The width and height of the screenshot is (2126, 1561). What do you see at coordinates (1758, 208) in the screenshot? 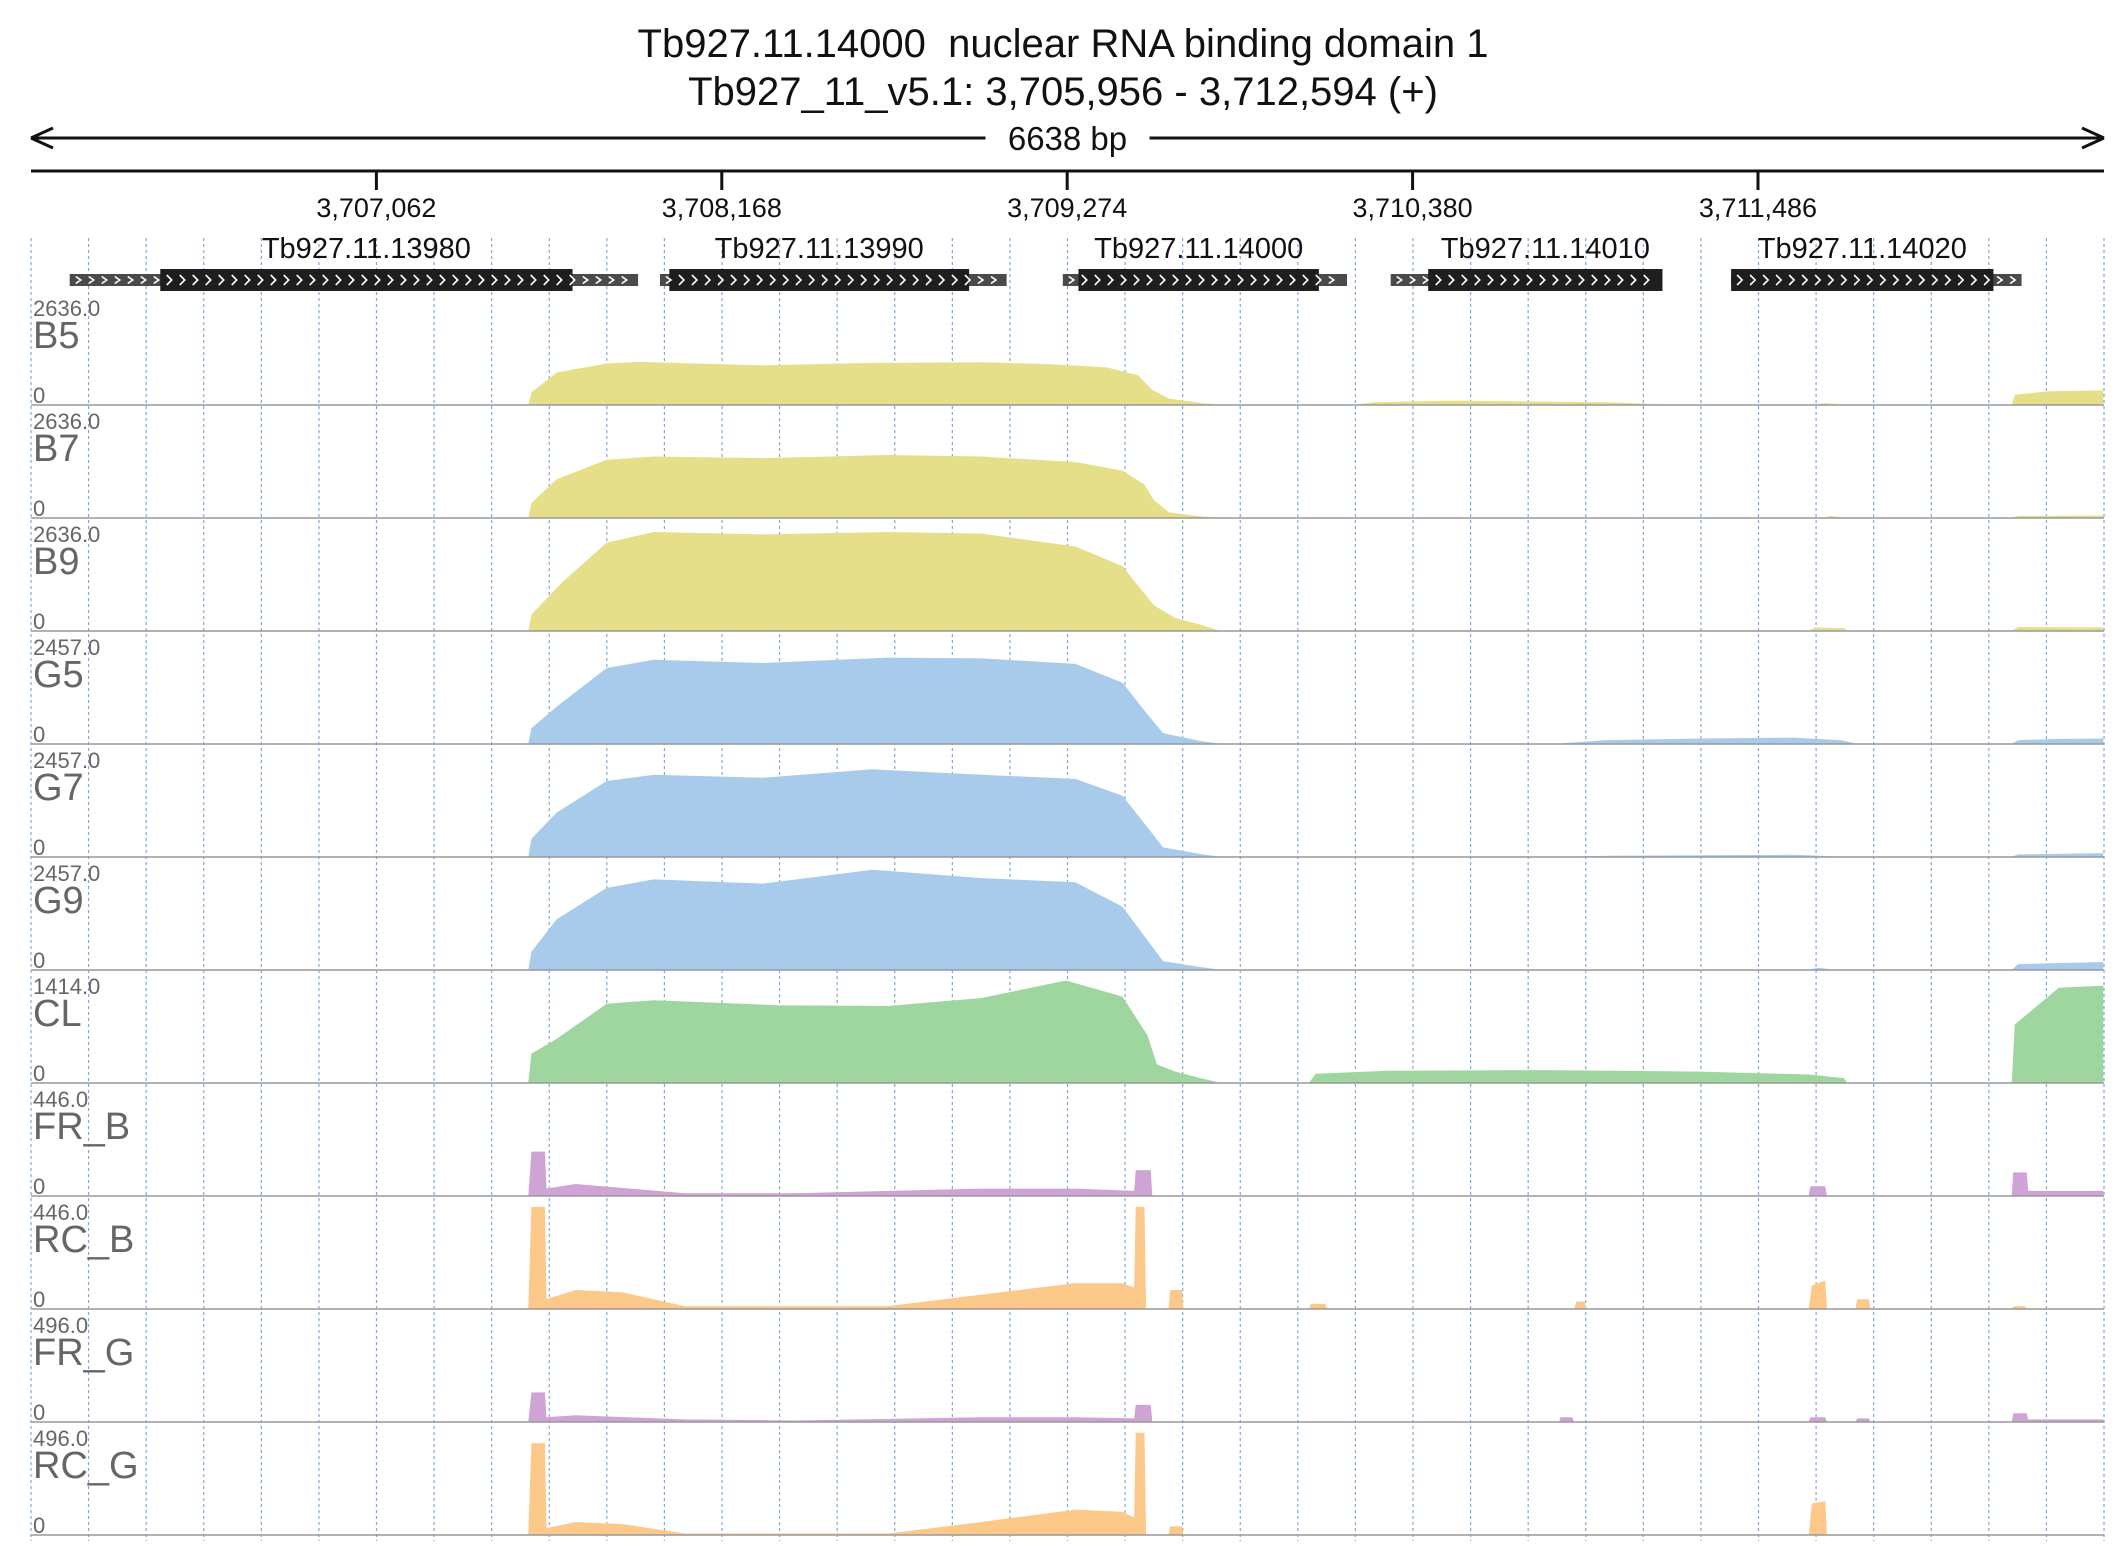
I see `axis-tick-label: 3,711,486` at bounding box center [1758, 208].